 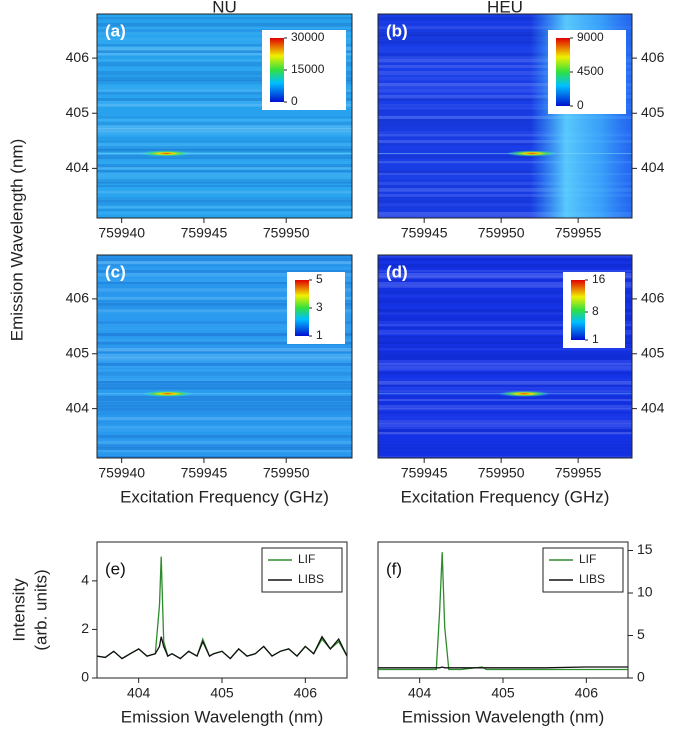 I want to click on x-tick-label: 759955, so click(x=578, y=233).